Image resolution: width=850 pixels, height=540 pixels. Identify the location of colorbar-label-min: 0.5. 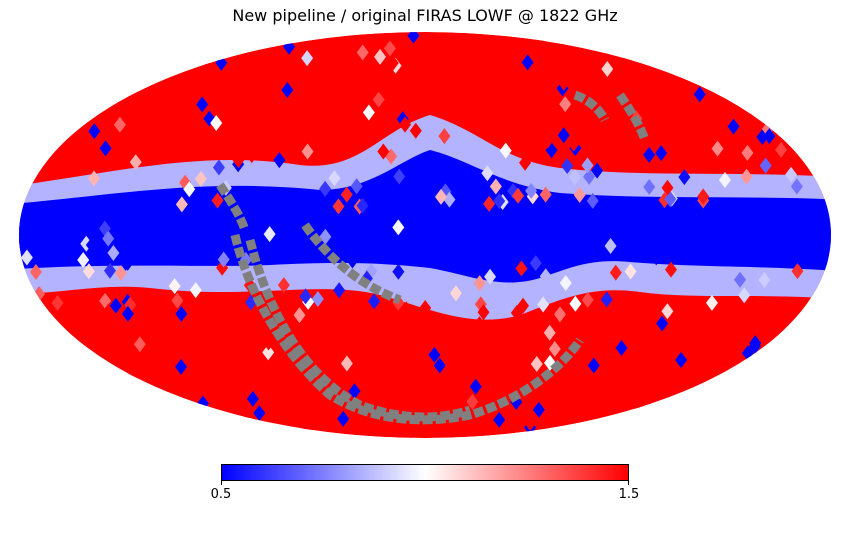
(221, 494).